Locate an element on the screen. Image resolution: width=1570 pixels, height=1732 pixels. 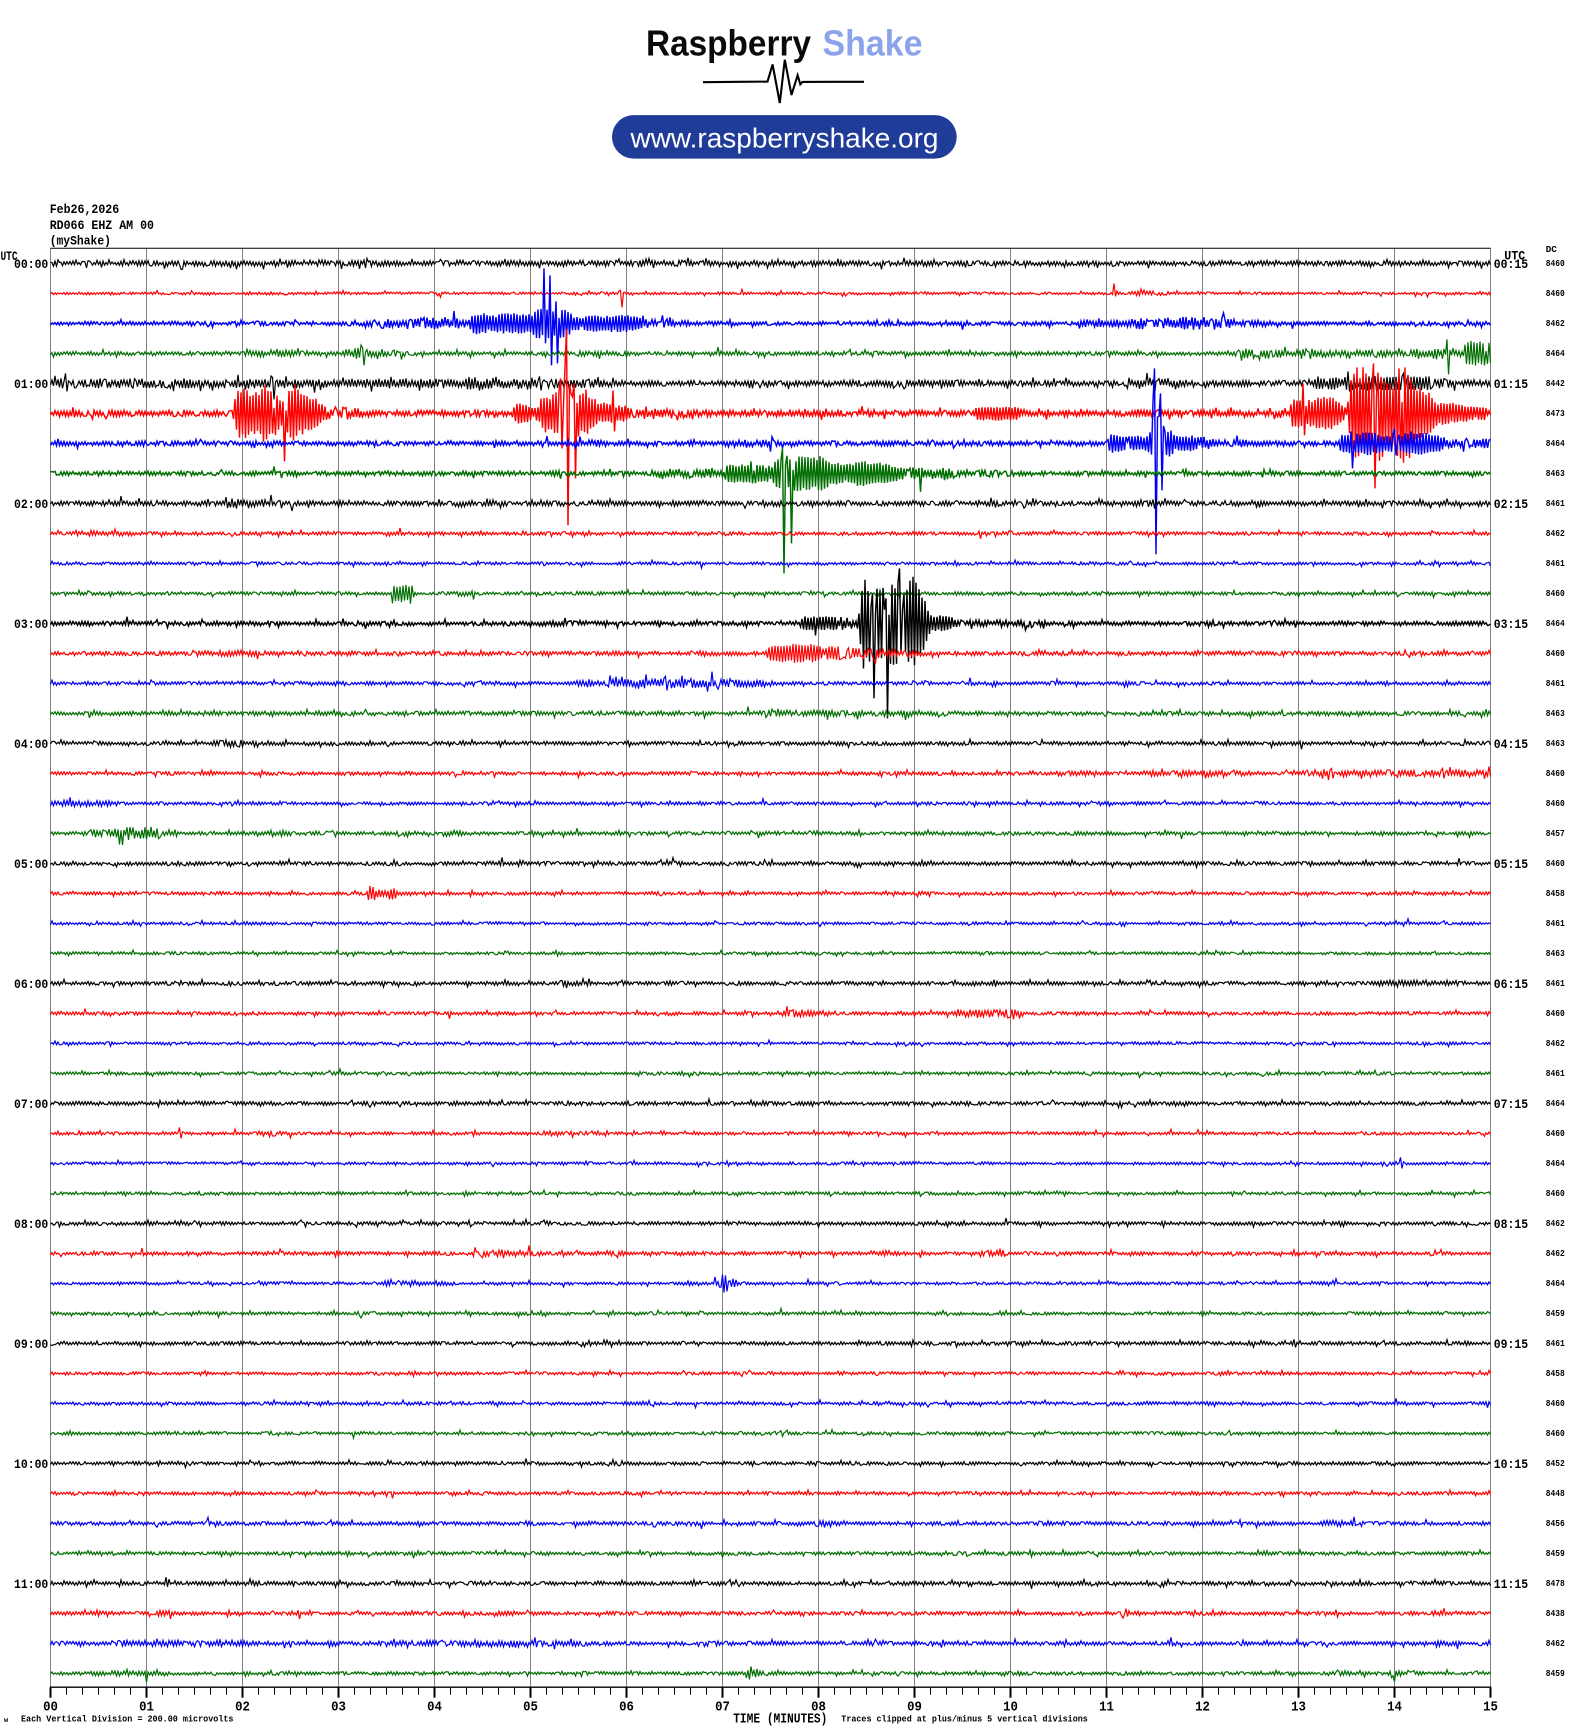
svg-text: 13 is located at coordinates (1298, 1708).